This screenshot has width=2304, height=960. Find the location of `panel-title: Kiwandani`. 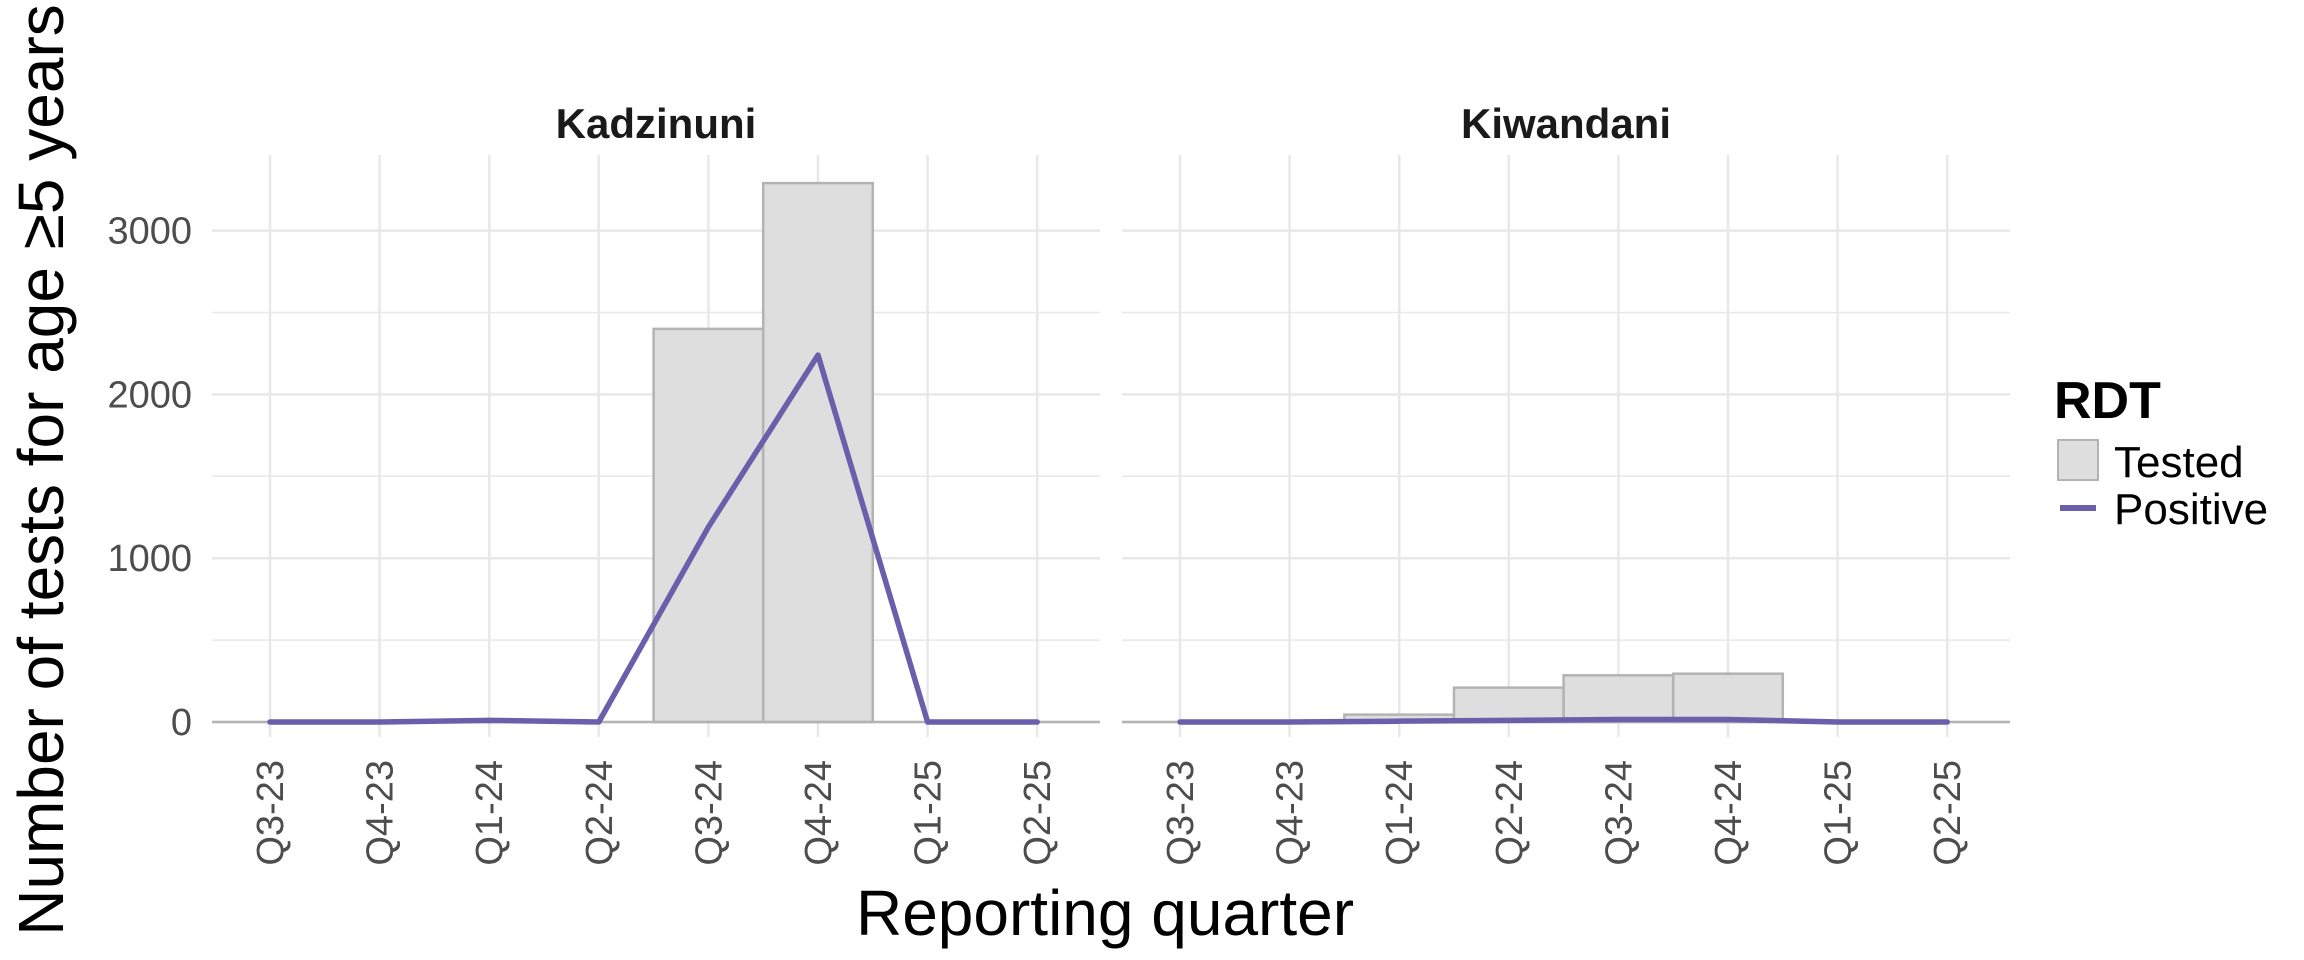

panel-title: Kiwandani is located at coordinates (1566, 123).